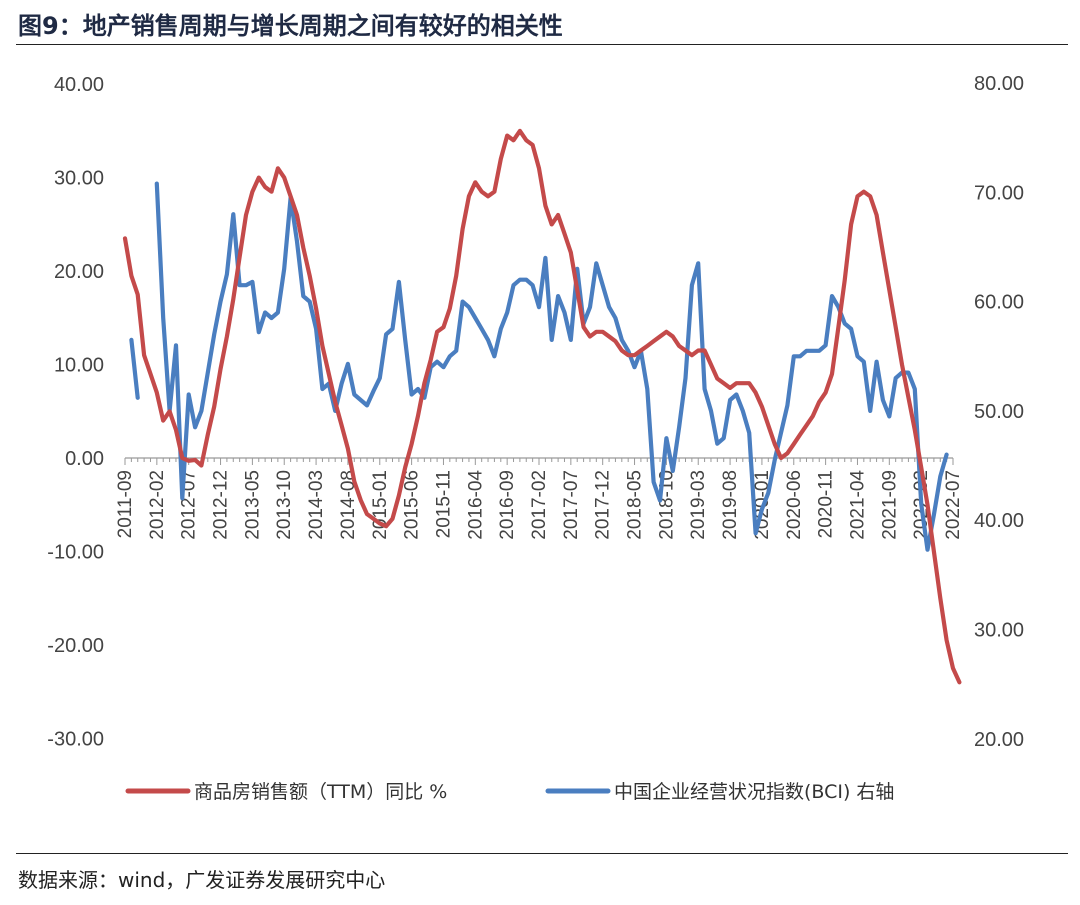  Describe the element at coordinates (475, 505) in the screenshot. I see `x-axis-tick-label: 2016-04` at that location.